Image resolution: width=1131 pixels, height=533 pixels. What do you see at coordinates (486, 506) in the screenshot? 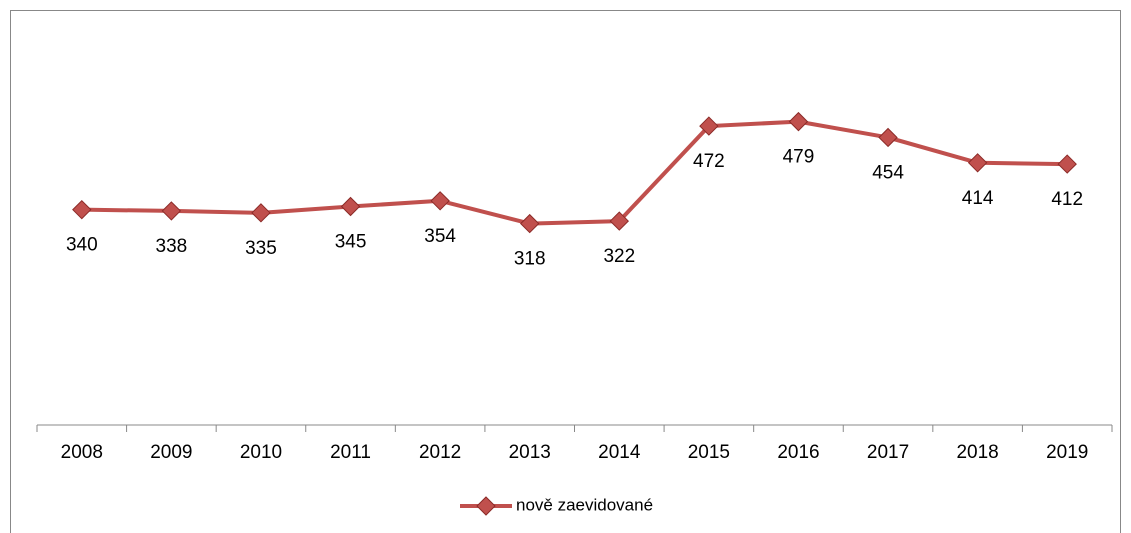
I see `legend-marker` at bounding box center [486, 506].